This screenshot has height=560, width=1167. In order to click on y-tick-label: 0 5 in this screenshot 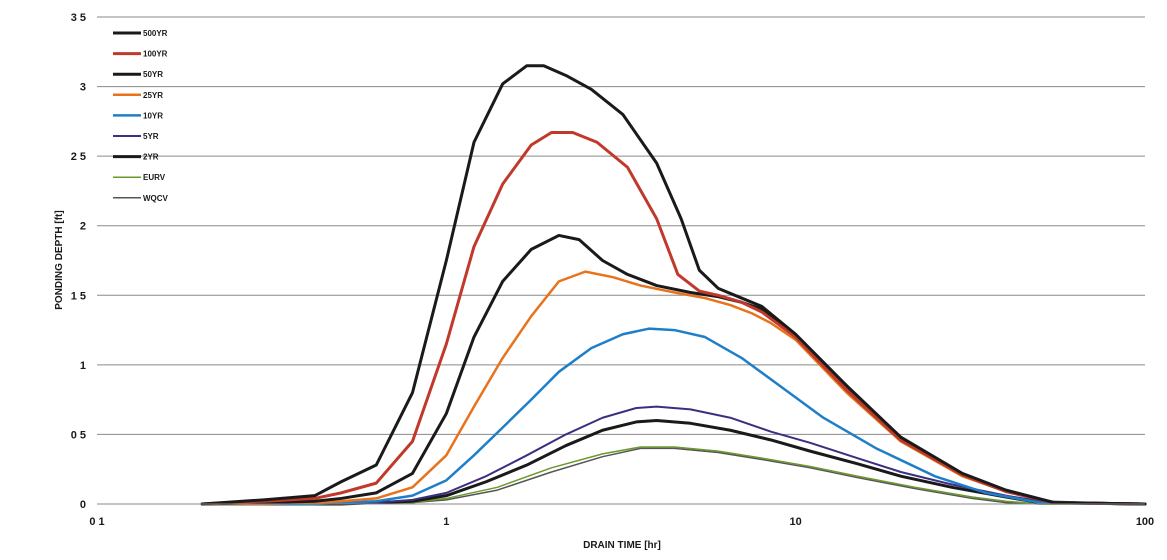, I will do `click(78, 435)`.